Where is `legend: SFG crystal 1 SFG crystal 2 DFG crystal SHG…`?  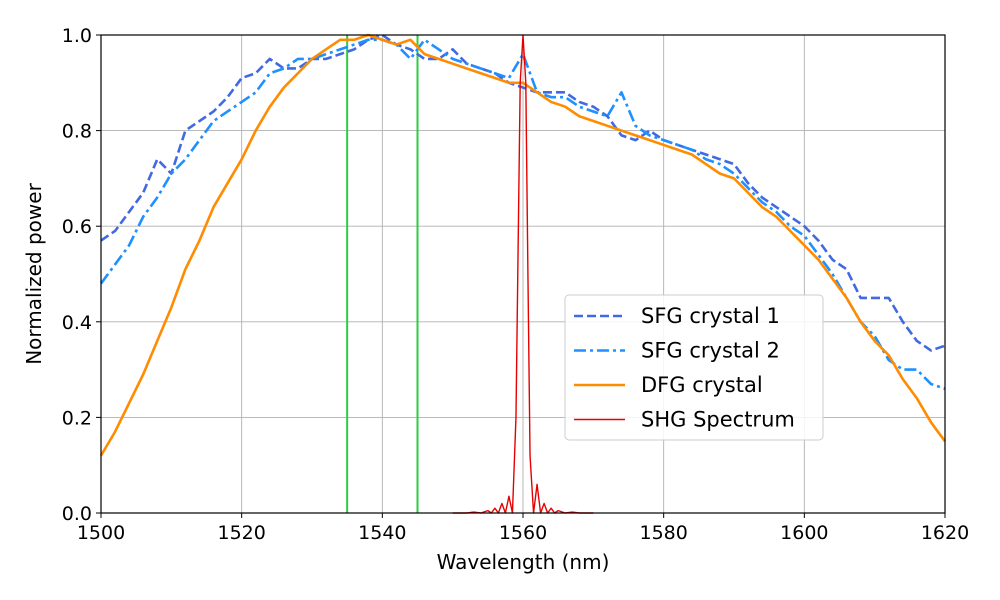
legend: SFG crystal 1 SFG crystal 2 DFG crystal SHG… is located at coordinates (694, 367).